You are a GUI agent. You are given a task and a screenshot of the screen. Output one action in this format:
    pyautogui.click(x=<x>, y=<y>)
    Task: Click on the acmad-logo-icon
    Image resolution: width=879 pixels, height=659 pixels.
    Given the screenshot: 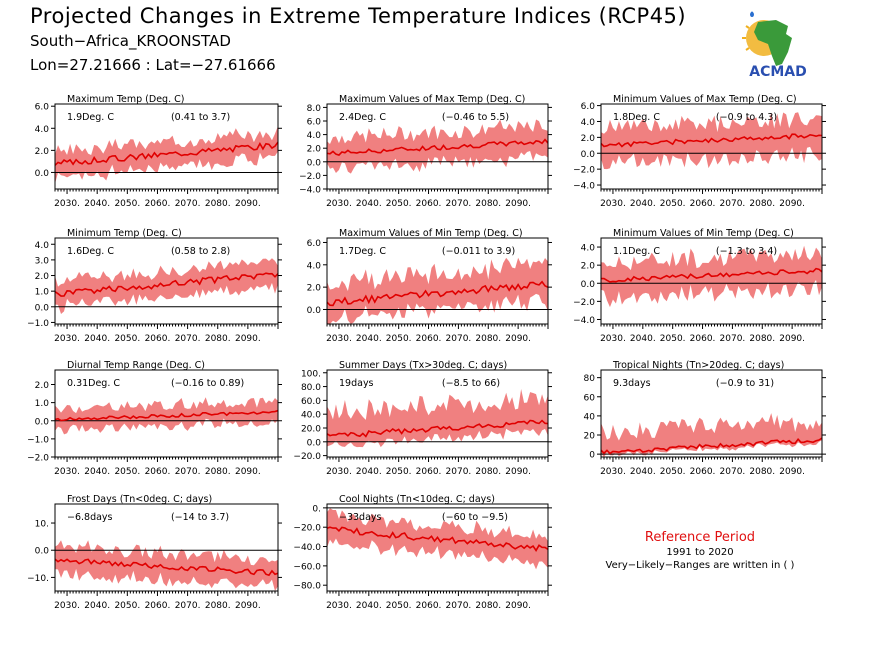 What is the action you would take?
    pyautogui.click(x=767, y=38)
    